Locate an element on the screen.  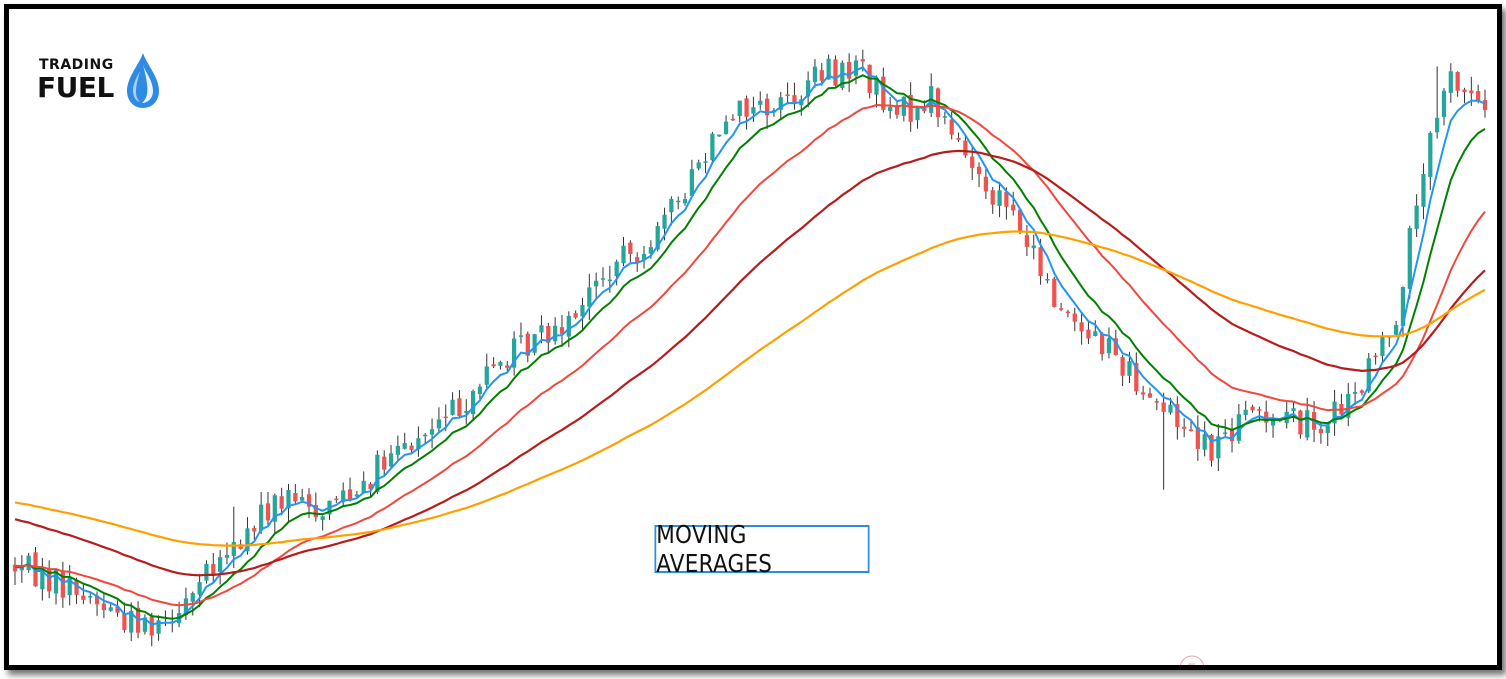
logo-text-trading: TRADING is located at coordinates (76, 65).